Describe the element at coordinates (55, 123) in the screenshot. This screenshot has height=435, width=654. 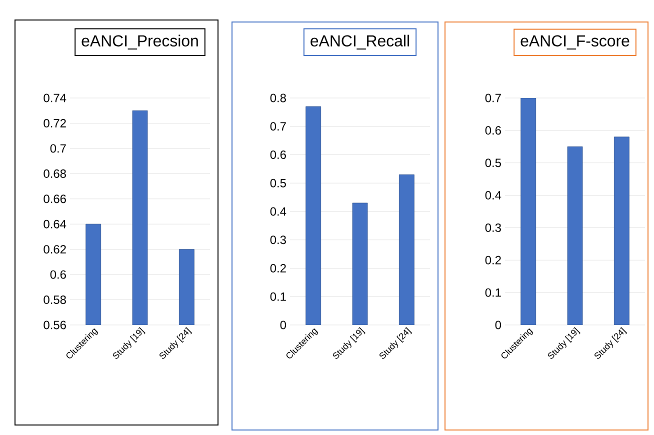
I see `y-tick-label: 0.72` at that location.